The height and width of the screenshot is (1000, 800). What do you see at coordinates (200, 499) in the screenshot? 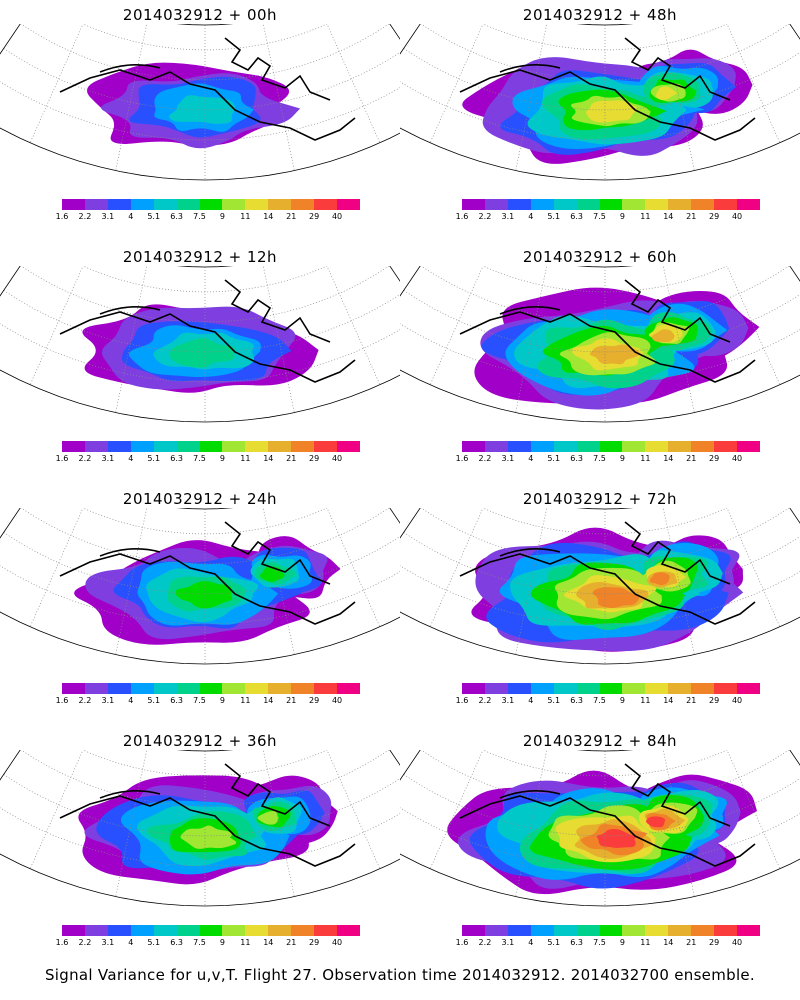
I see `panel-title: 2014032912 + 24h` at bounding box center [200, 499].